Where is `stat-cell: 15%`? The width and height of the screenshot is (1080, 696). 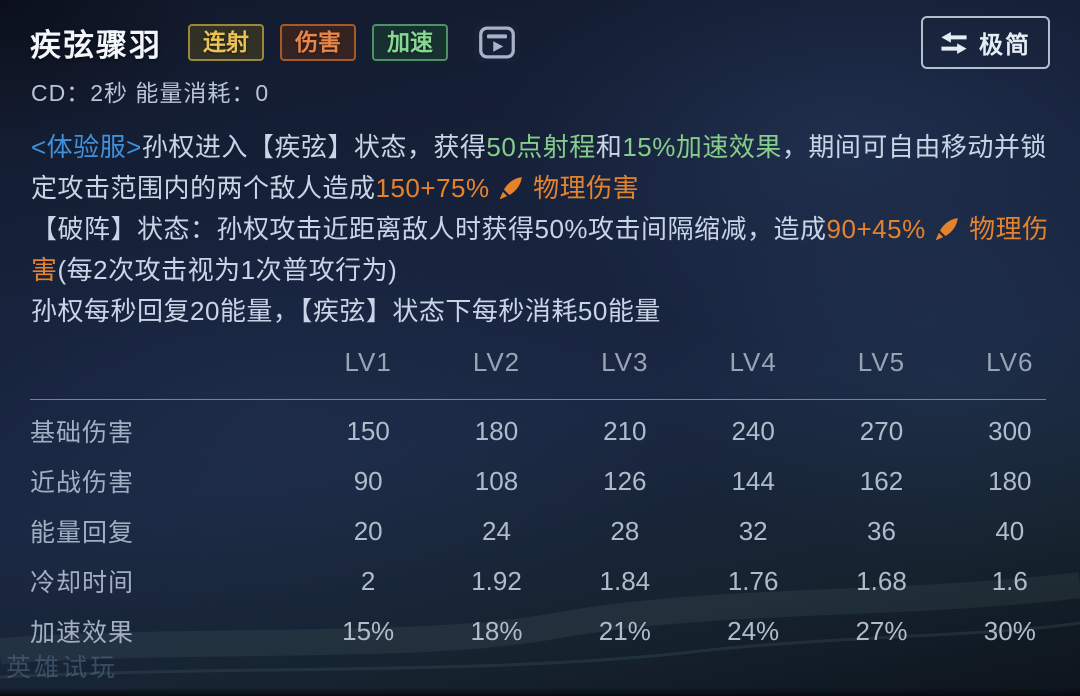 stat-cell: 15% is located at coordinates (368, 630).